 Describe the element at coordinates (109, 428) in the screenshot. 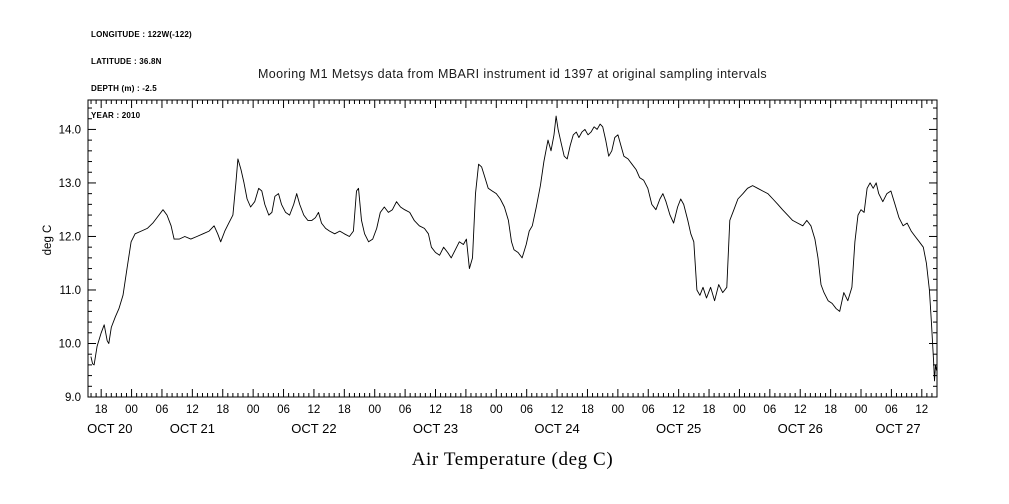

I see `date-label: OCT 20` at that location.